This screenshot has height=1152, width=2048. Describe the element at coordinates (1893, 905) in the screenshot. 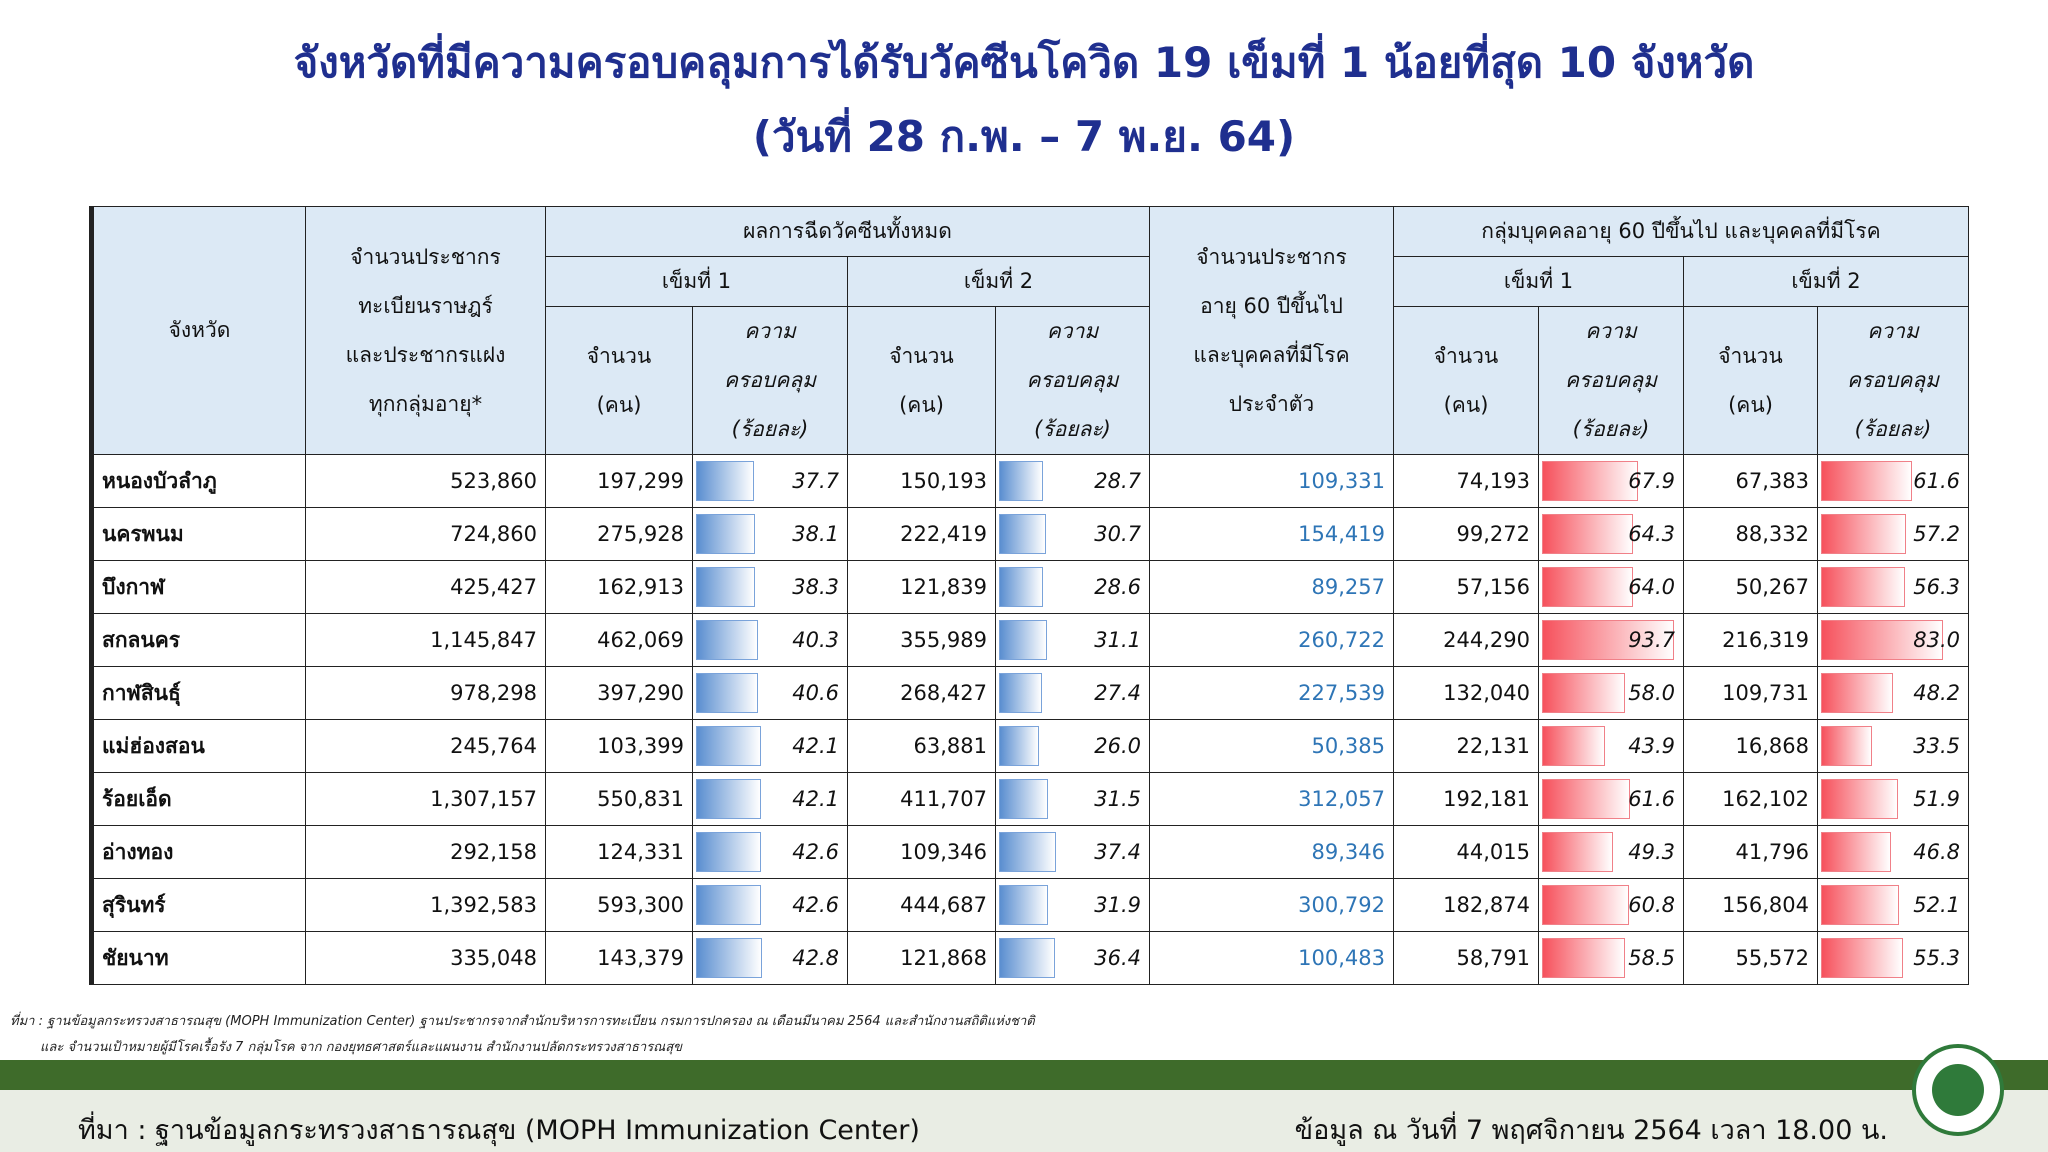

I see `coverage-cell: 52.1` at that location.